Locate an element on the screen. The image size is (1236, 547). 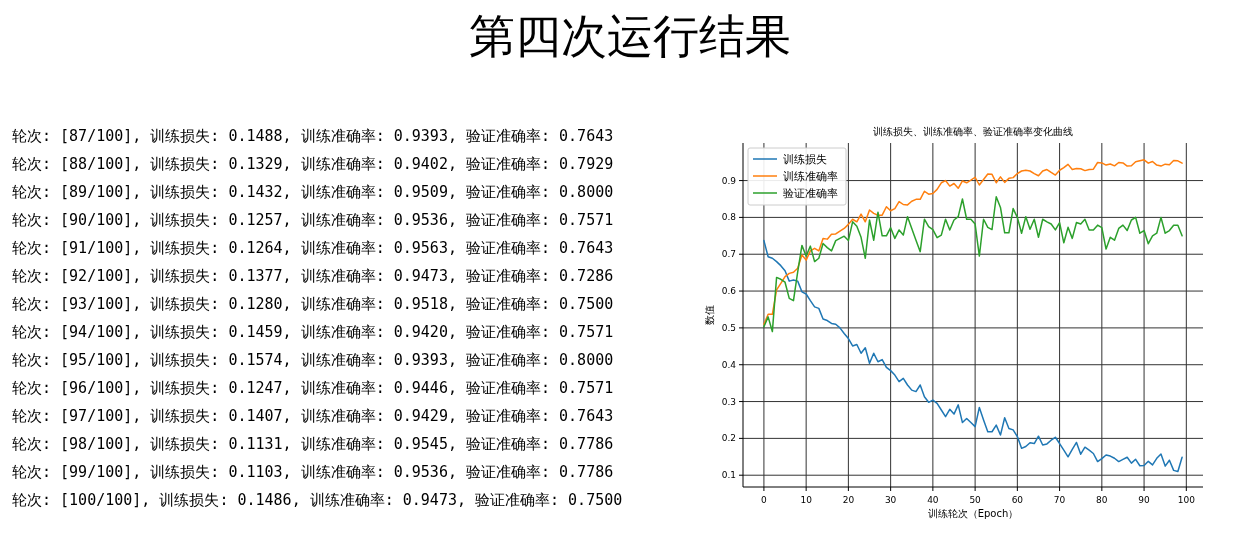
x-tick-label: 100 is located at coordinates (1186, 500).